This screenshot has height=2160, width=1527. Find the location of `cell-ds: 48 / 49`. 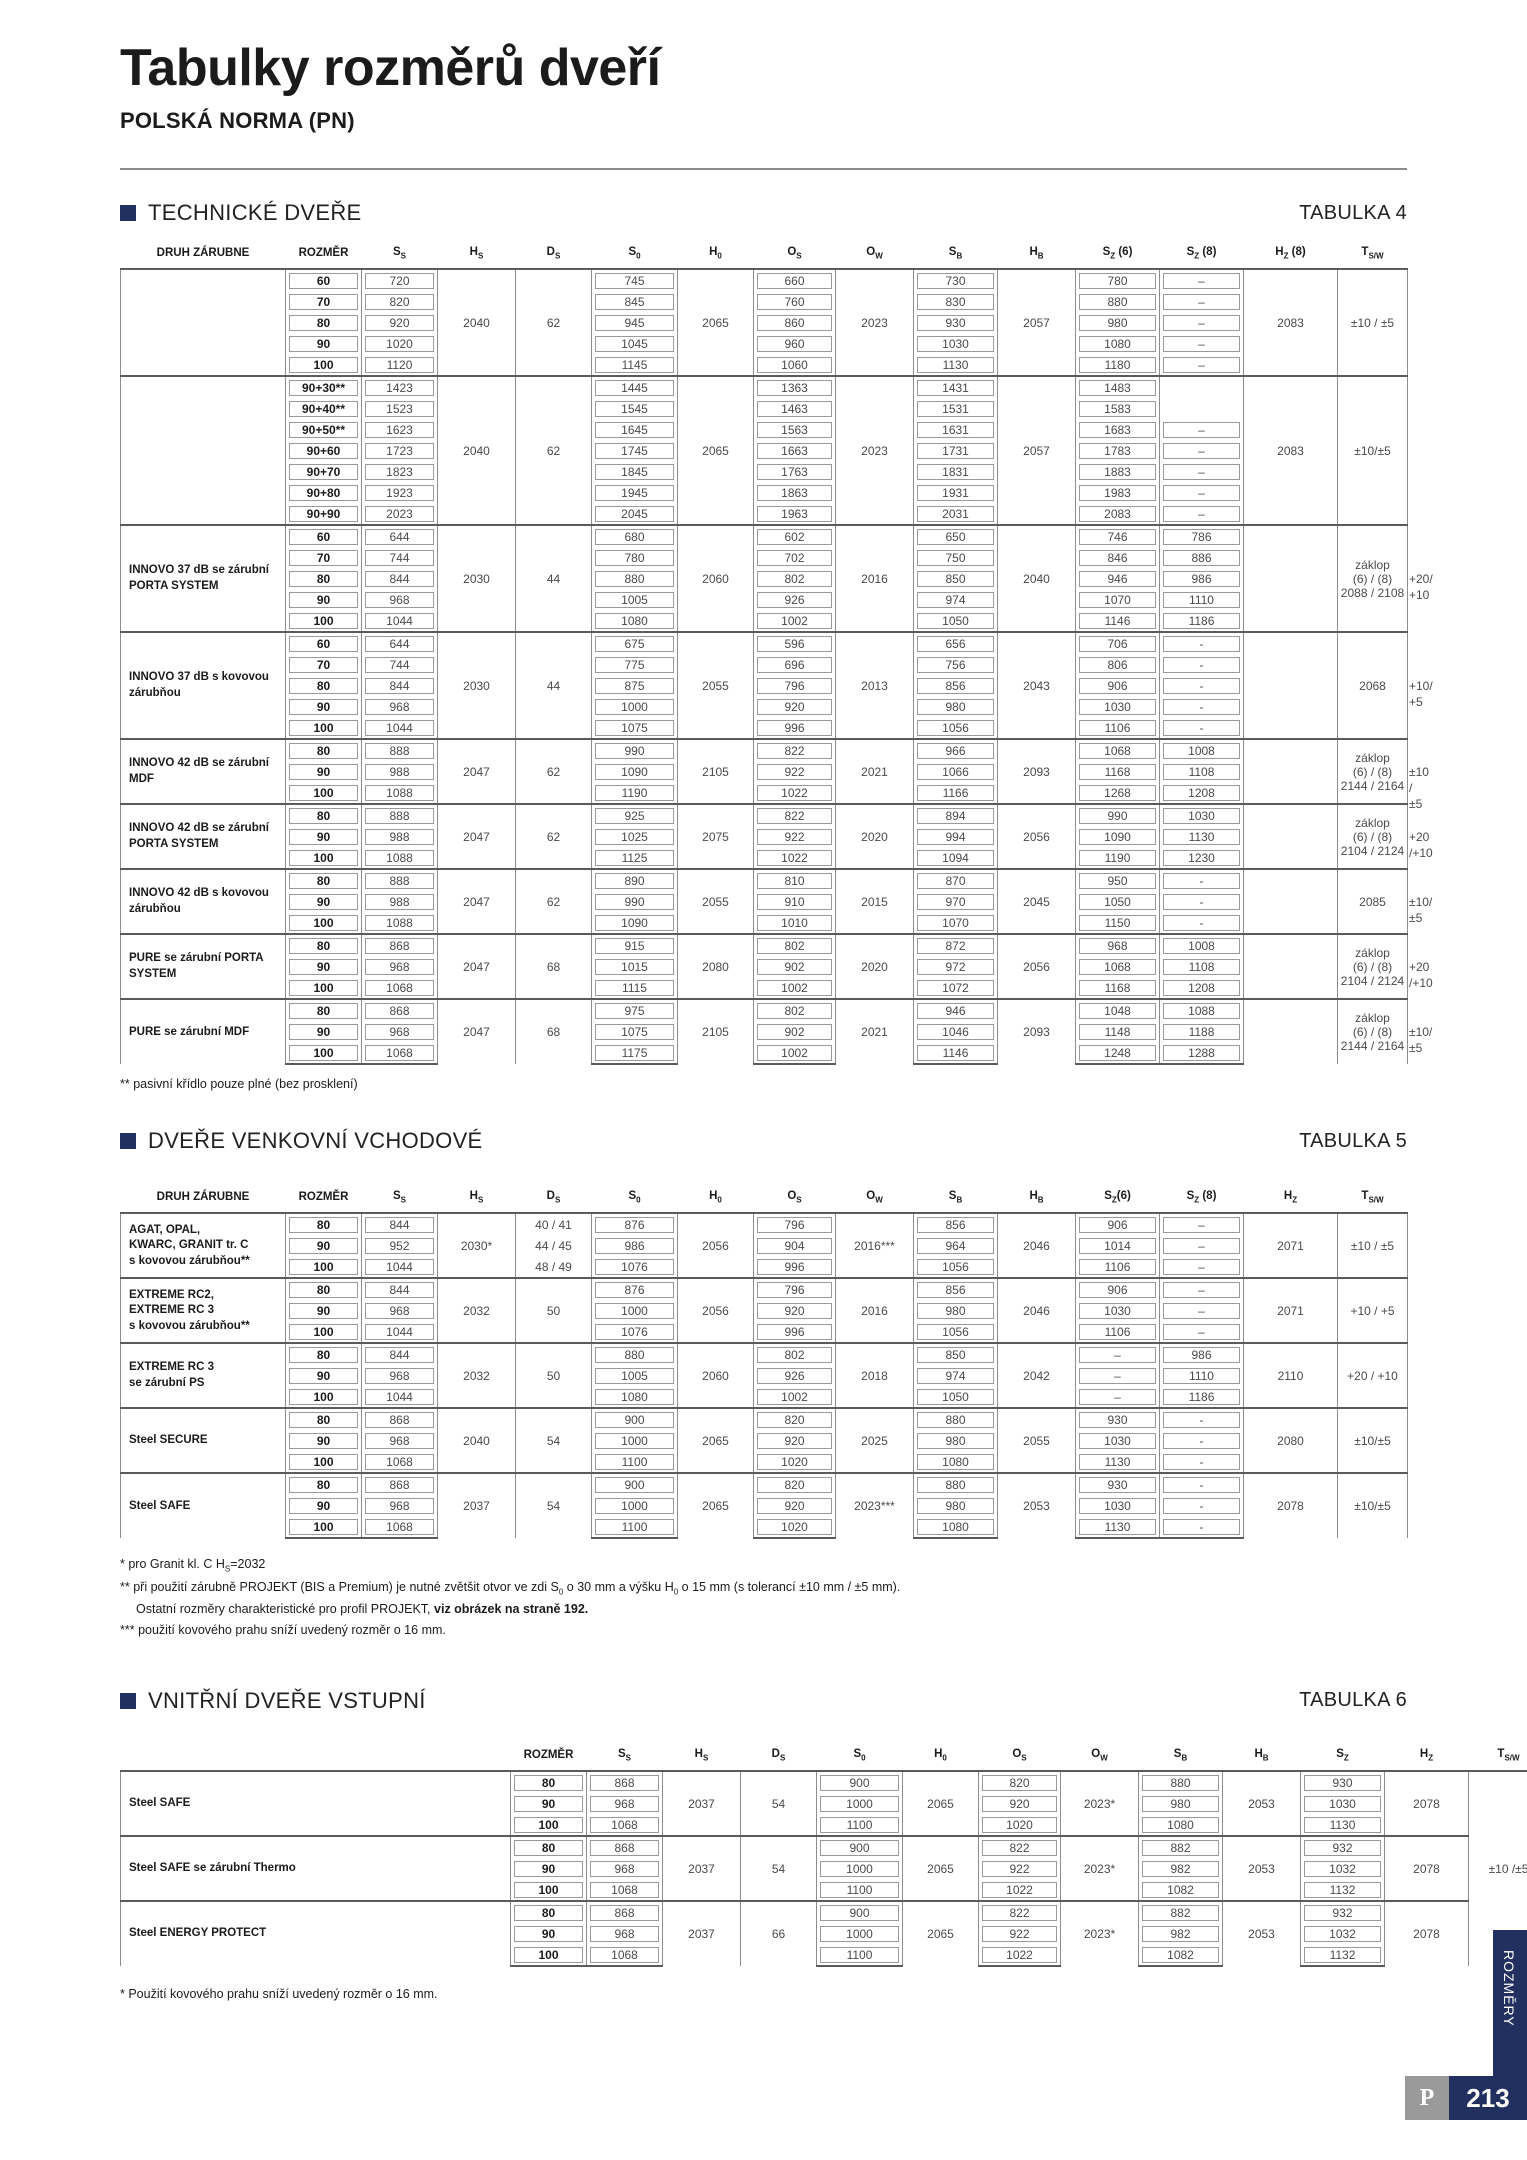

cell-ds: 48 / 49 is located at coordinates (553, 1268).